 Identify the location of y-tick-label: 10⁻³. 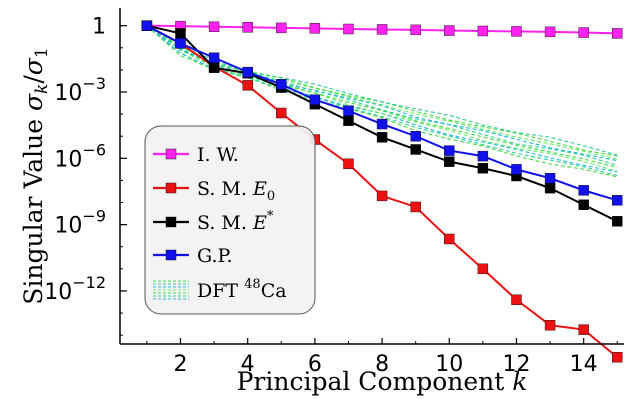
(80, 90).